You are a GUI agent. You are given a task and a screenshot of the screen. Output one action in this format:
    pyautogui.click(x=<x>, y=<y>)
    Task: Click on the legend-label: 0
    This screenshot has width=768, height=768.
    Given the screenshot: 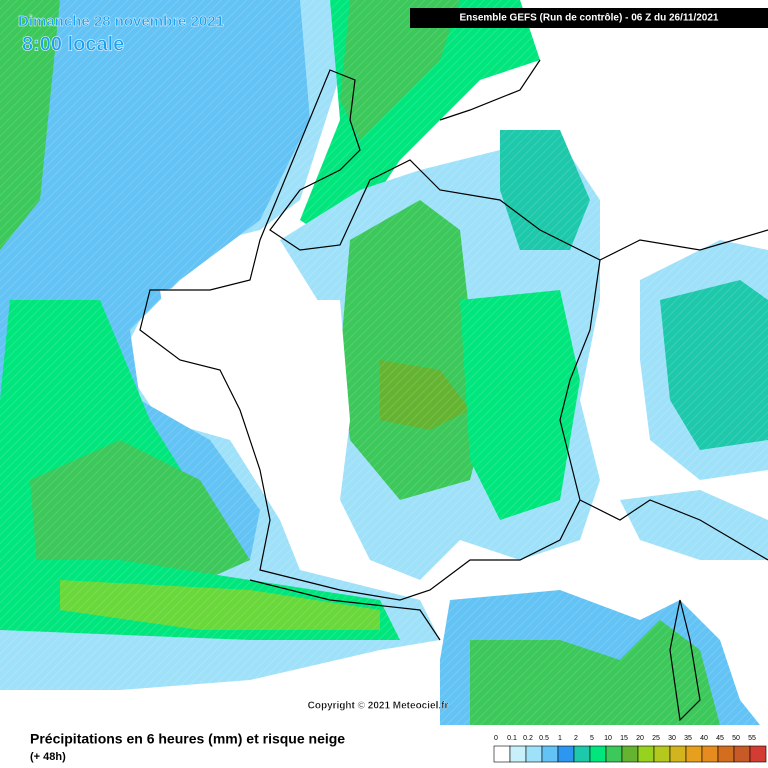 What is the action you would take?
    pyautogui.click(x=496, y=738)
    